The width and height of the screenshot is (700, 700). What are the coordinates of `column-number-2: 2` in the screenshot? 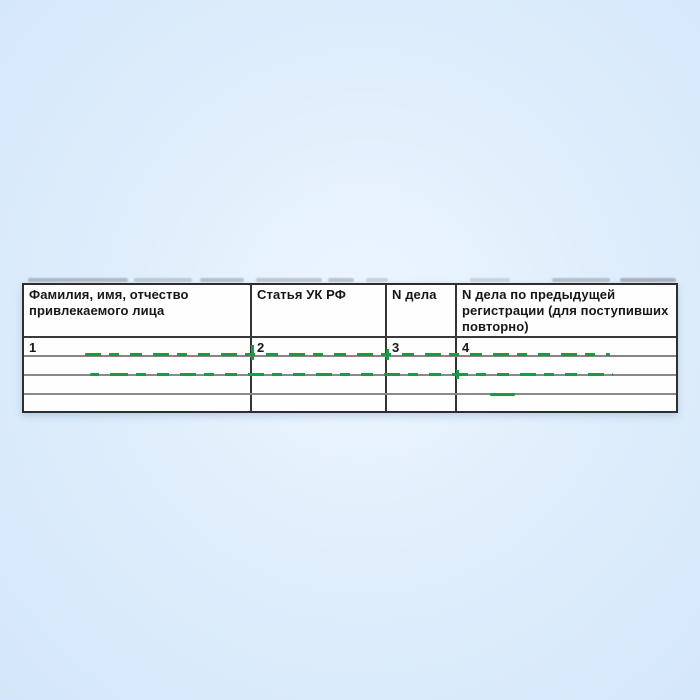 It's located at (319, 346).